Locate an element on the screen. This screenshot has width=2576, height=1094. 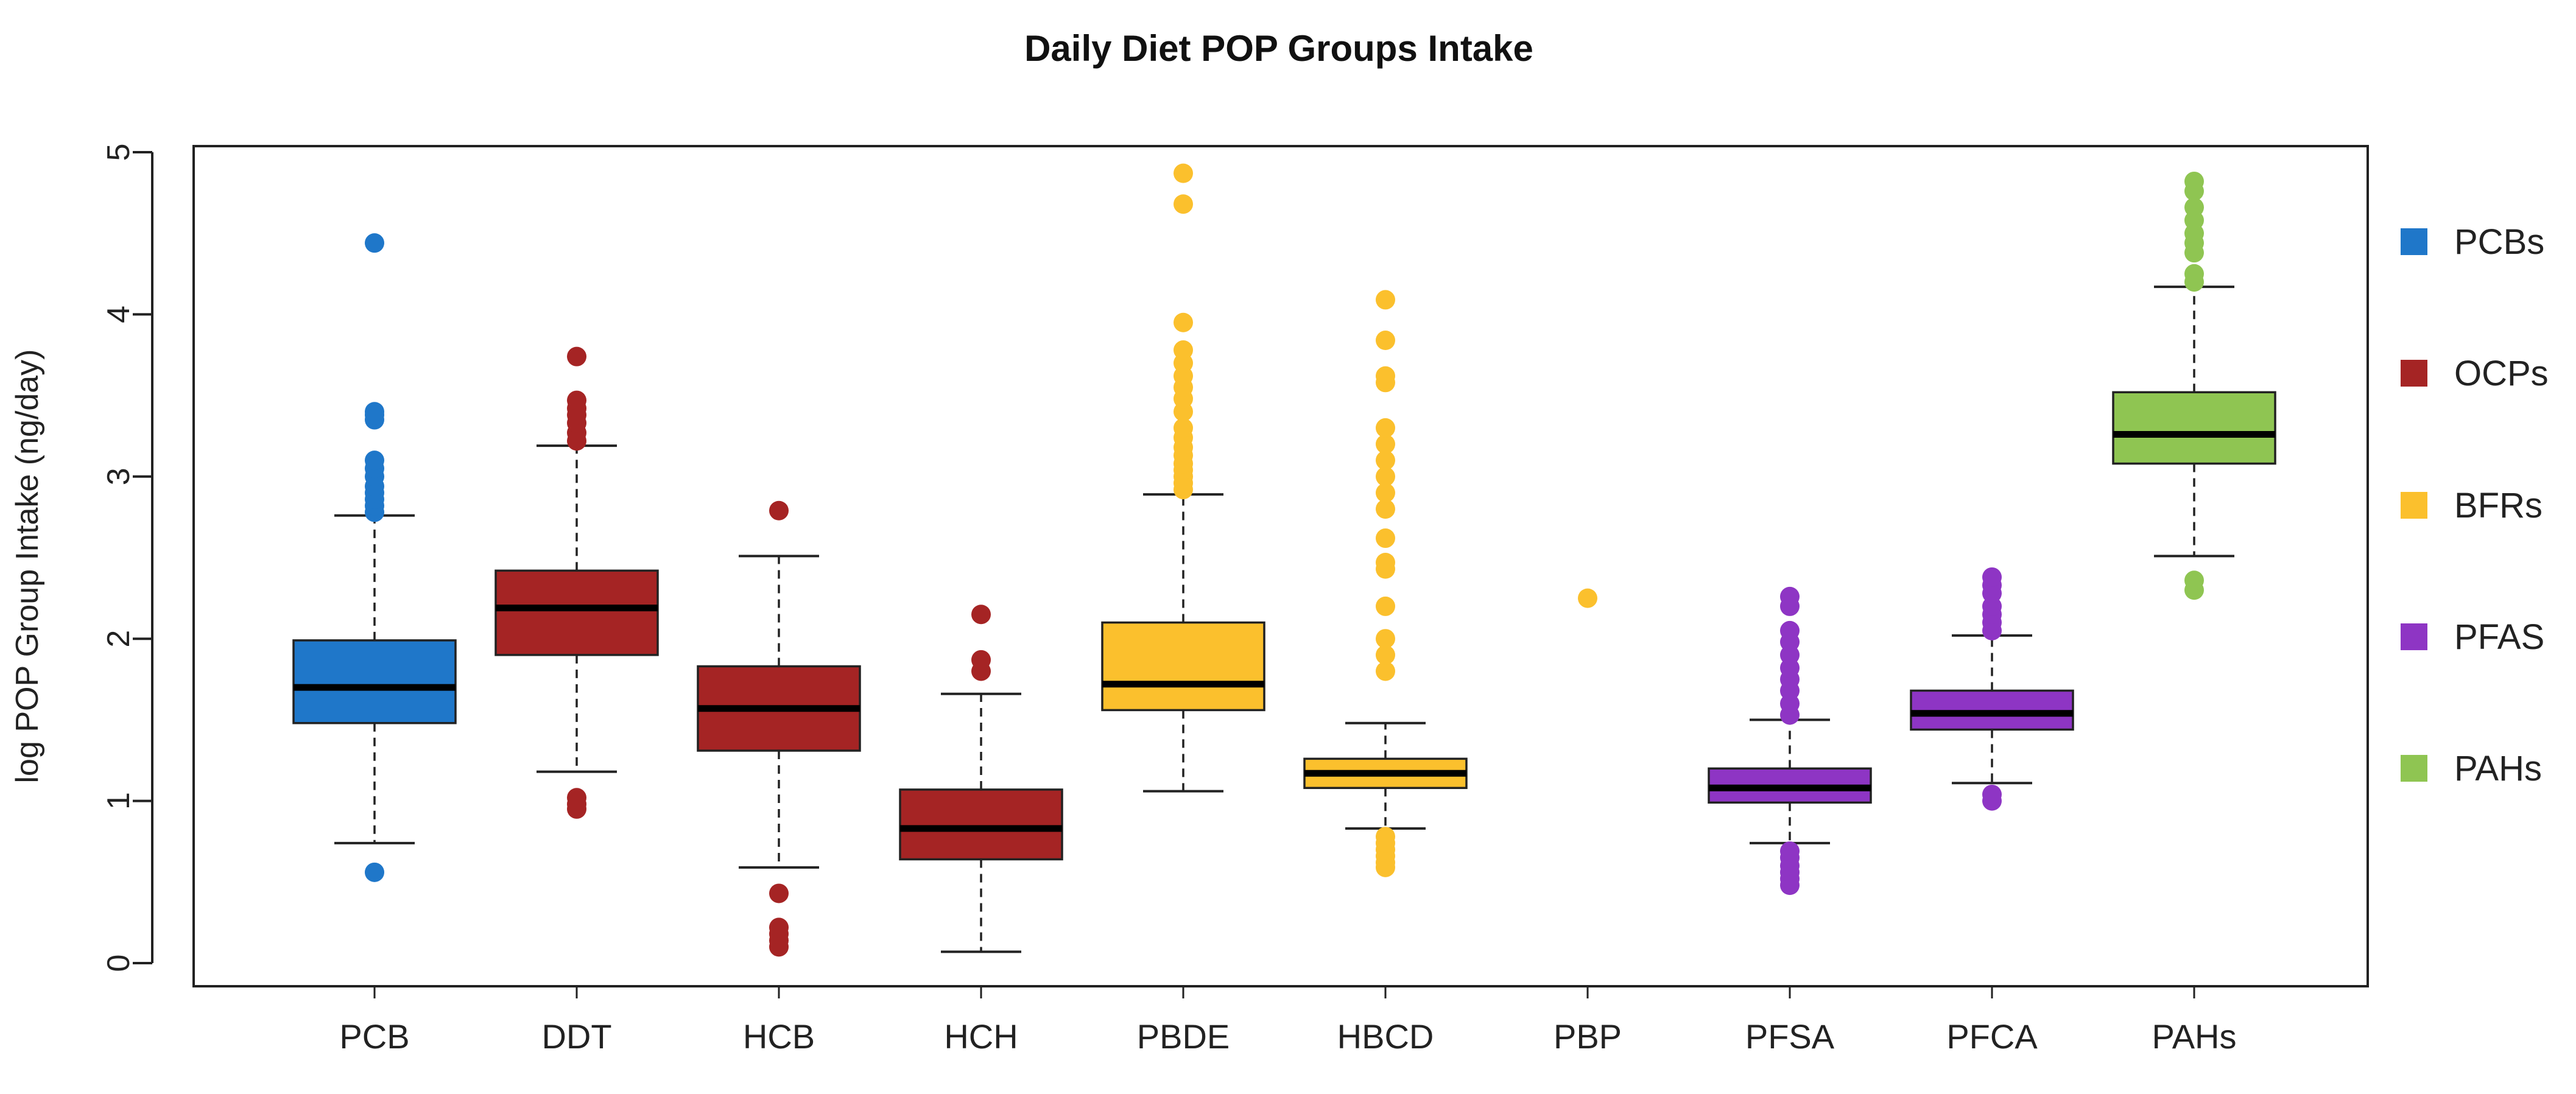
box-hch is located at coordinates (981, 779).